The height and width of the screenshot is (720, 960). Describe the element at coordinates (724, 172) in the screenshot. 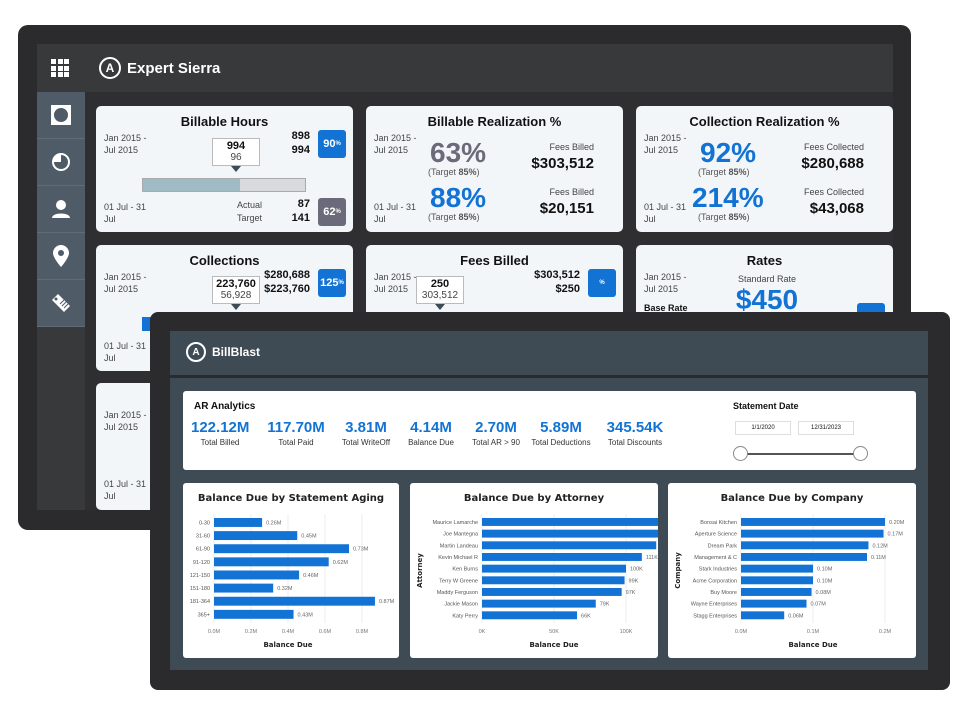

I see `target-text: (Target 85%)` at that location.